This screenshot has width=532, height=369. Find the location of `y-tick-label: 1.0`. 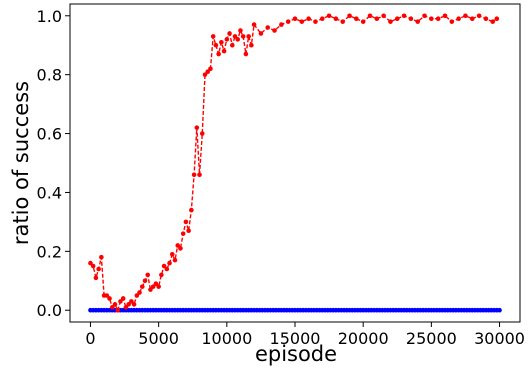

y-tick-label: 1.0 is located at coordinates (49, 16).